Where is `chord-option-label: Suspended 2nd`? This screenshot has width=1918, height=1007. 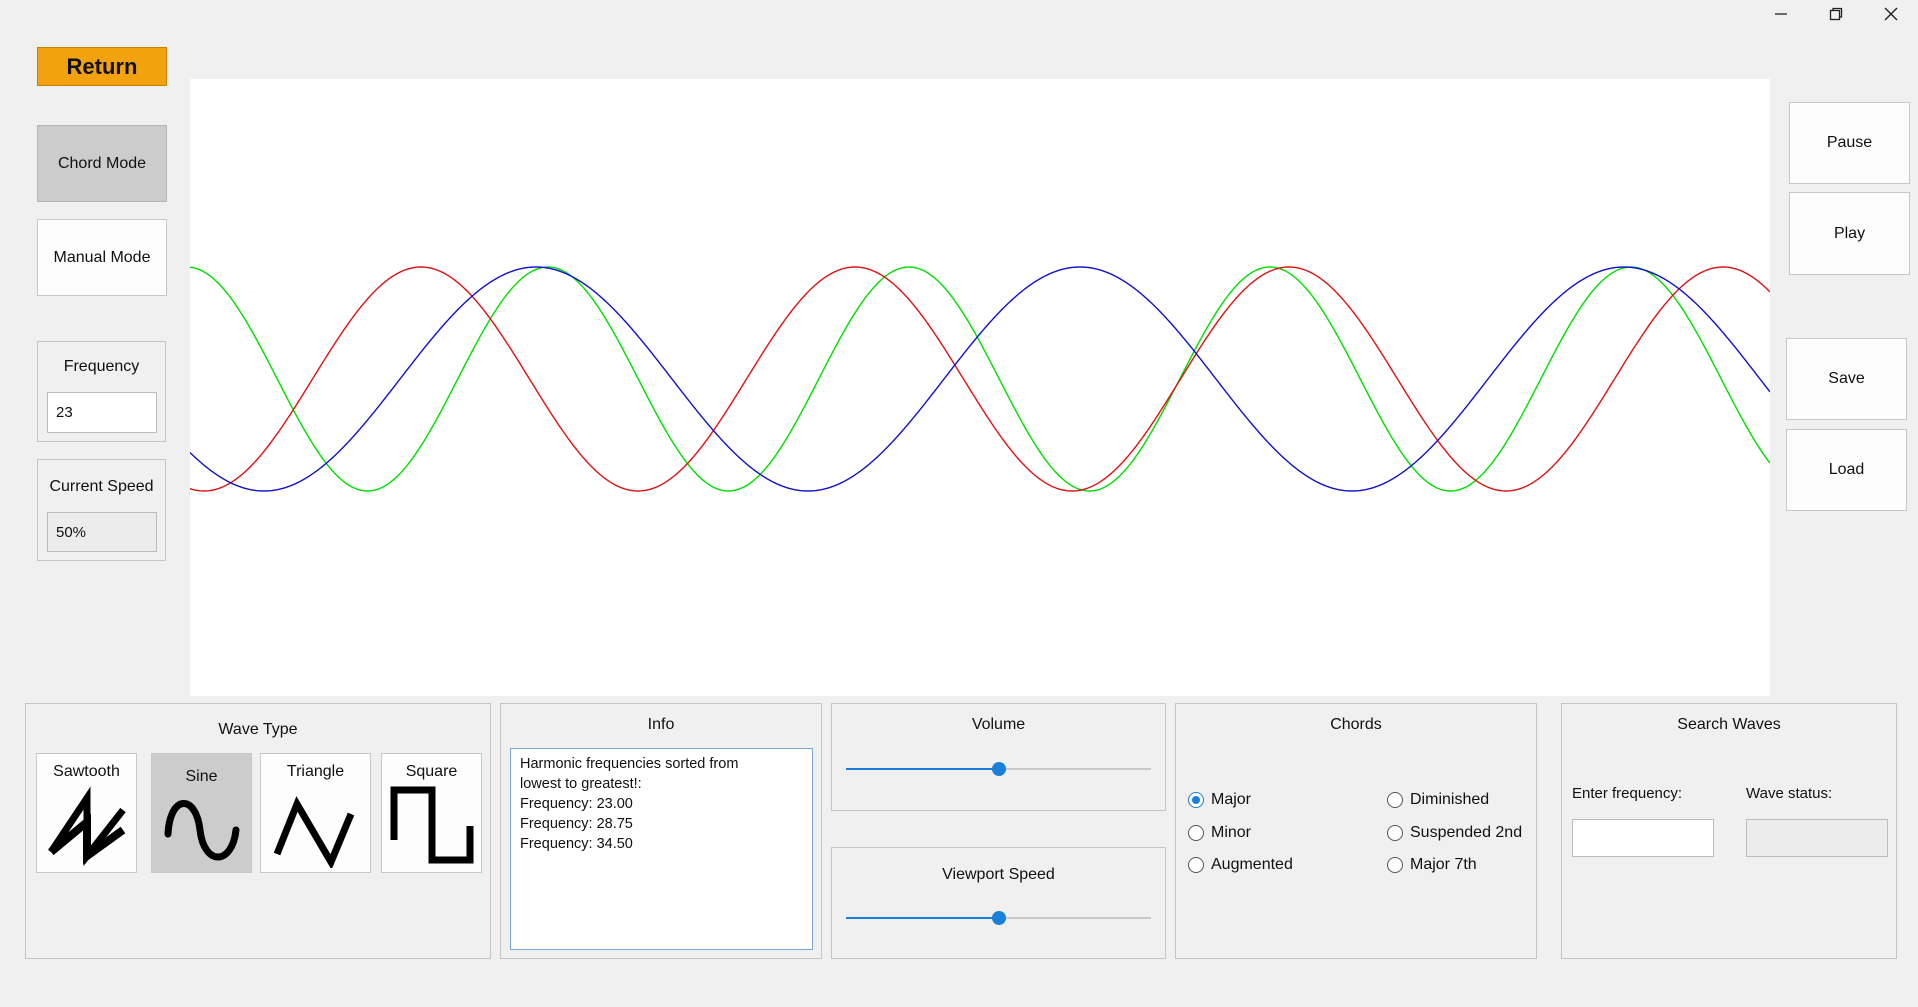
chord-option-label: Suspended 2nd is located at coordinates (1466, 832).